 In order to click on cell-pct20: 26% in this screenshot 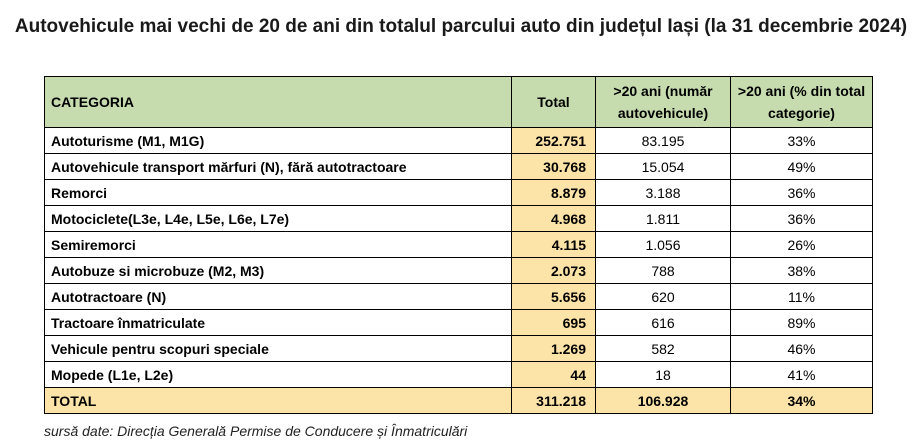, I will do `click(801, 244)`.